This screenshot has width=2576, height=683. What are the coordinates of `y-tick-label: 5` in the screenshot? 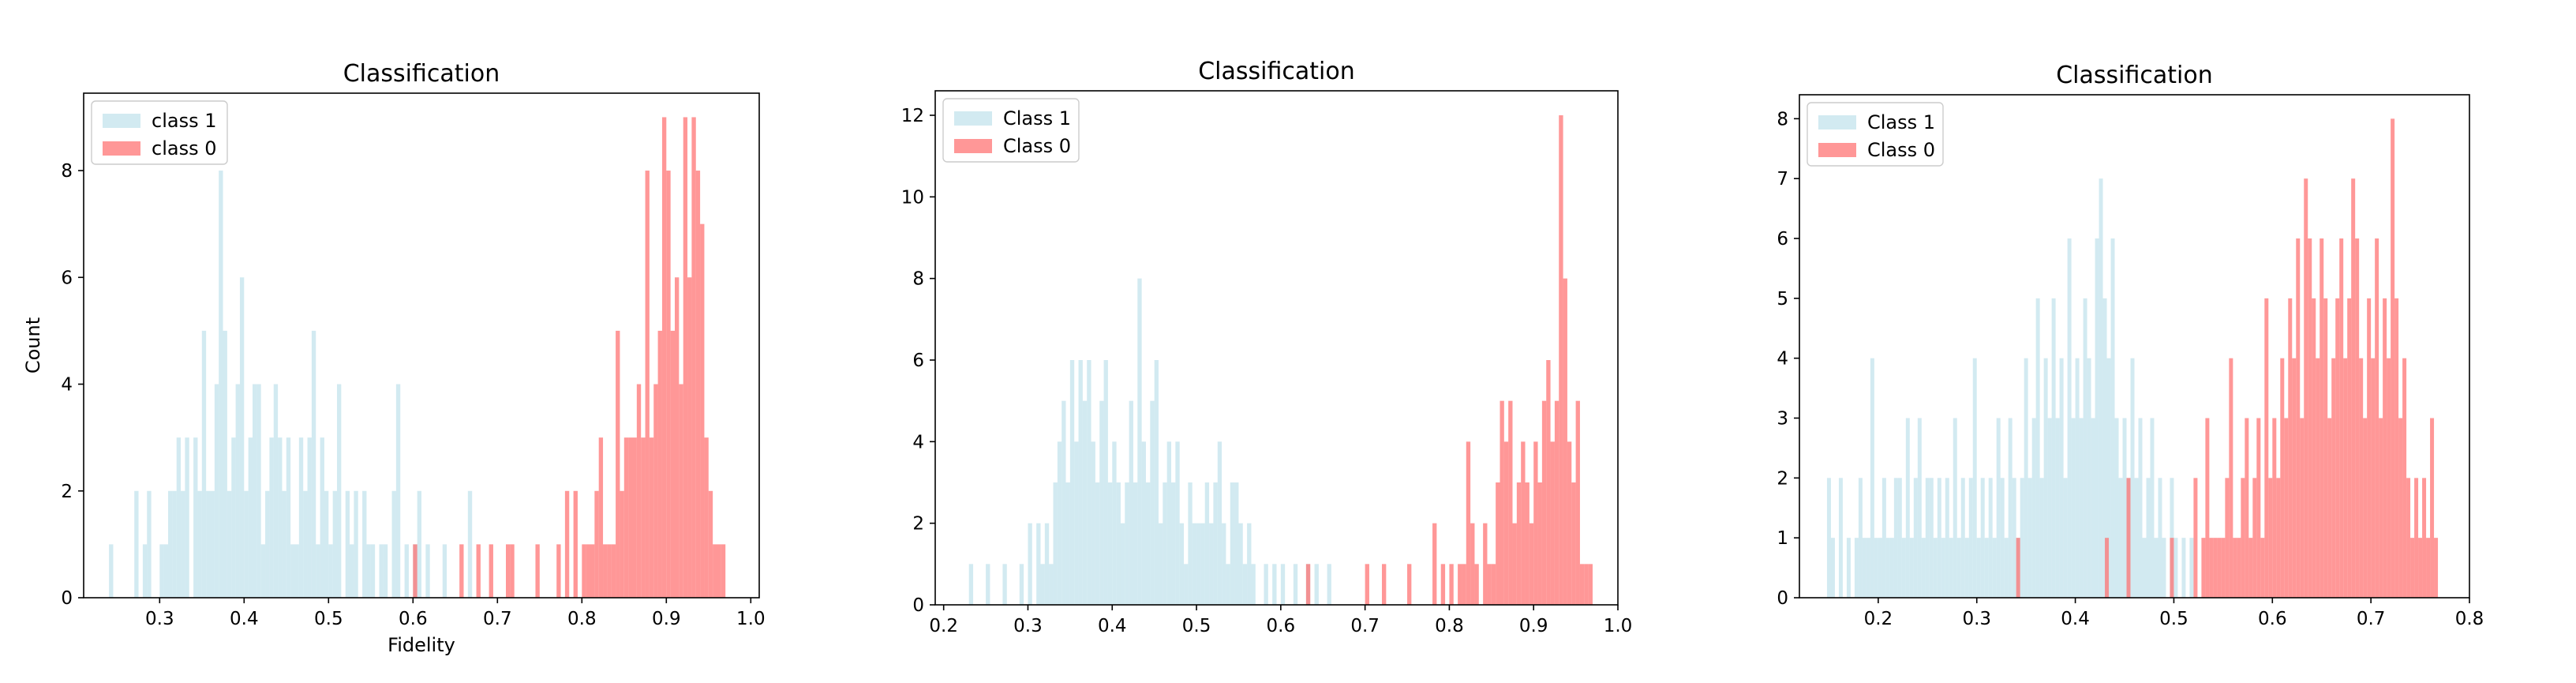 It's located at (1782, 299).